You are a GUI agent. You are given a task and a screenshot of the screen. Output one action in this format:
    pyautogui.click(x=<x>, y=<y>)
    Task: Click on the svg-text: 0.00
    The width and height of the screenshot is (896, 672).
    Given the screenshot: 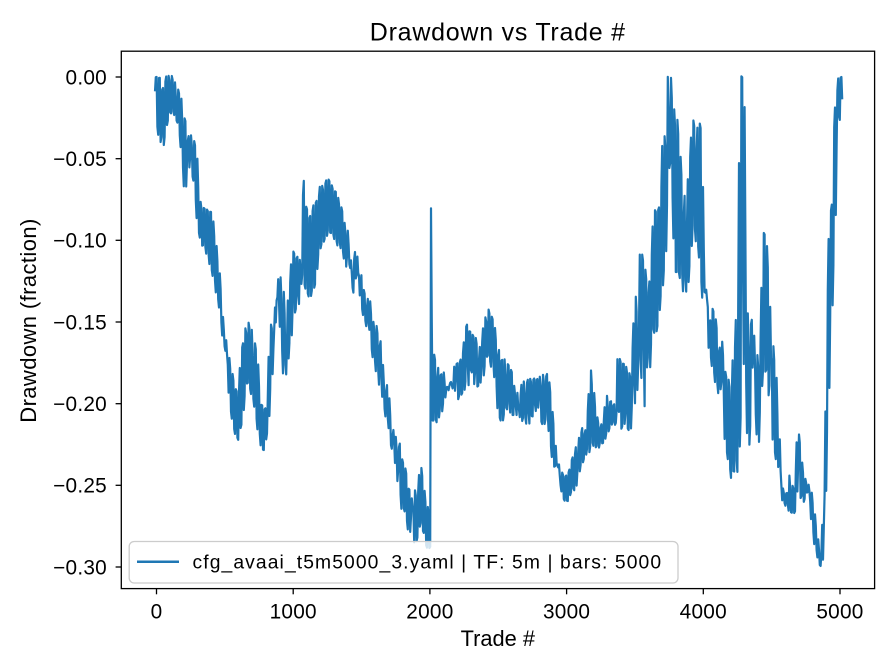 What is the action you would take?
    pyautogui.click(x=86, y=77)
    